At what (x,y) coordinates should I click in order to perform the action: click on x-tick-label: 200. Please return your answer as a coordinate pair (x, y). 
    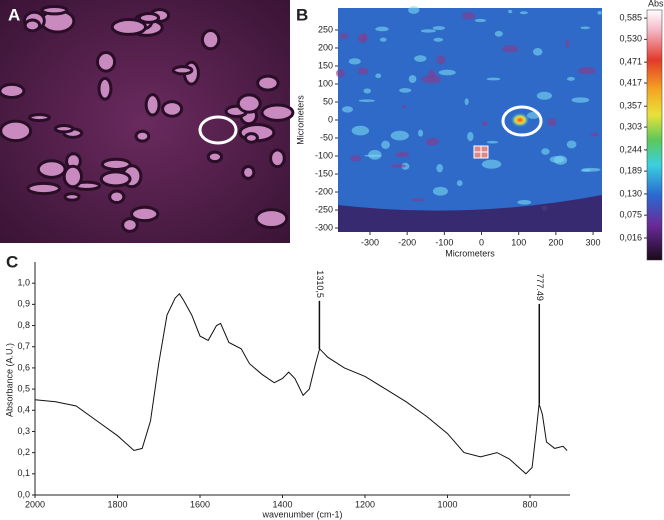
    Looking at the image, I should click on (555, 242).